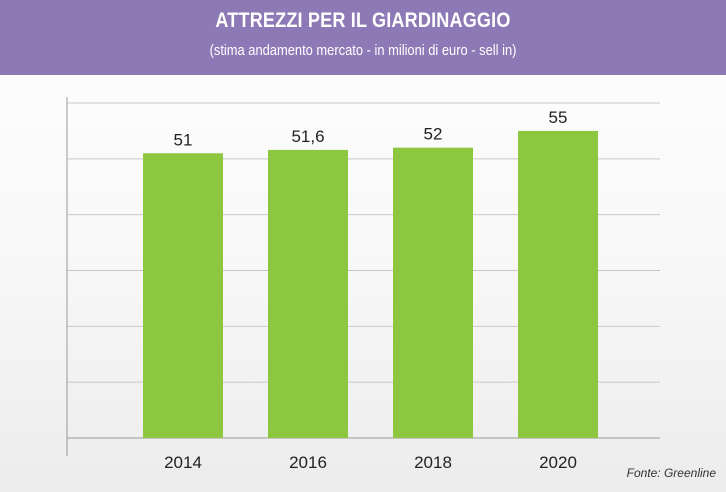  I want to click on source-note: Fonte: Greenline, so click(671, 473).